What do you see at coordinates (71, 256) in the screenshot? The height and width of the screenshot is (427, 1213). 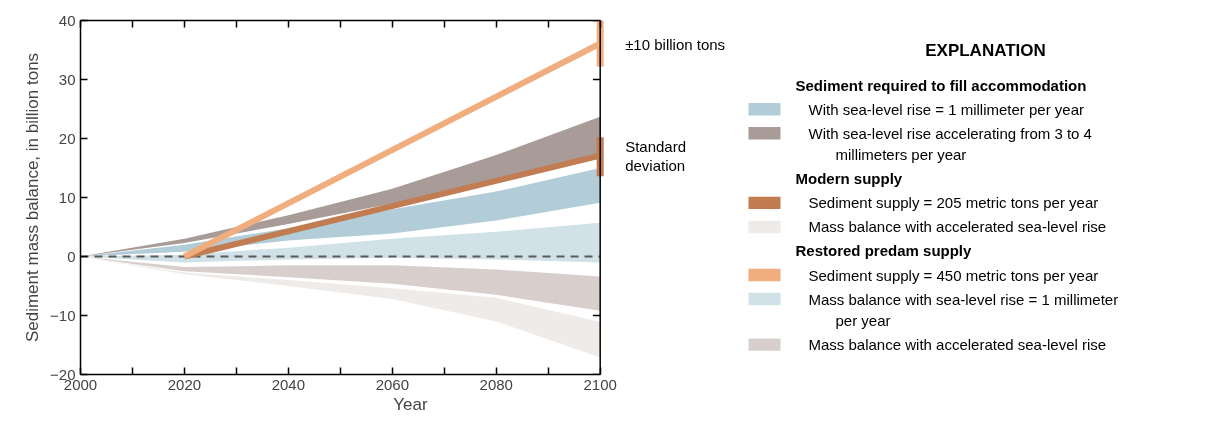 I see `y-tick-label: 0` at bounding box center [71, 256].